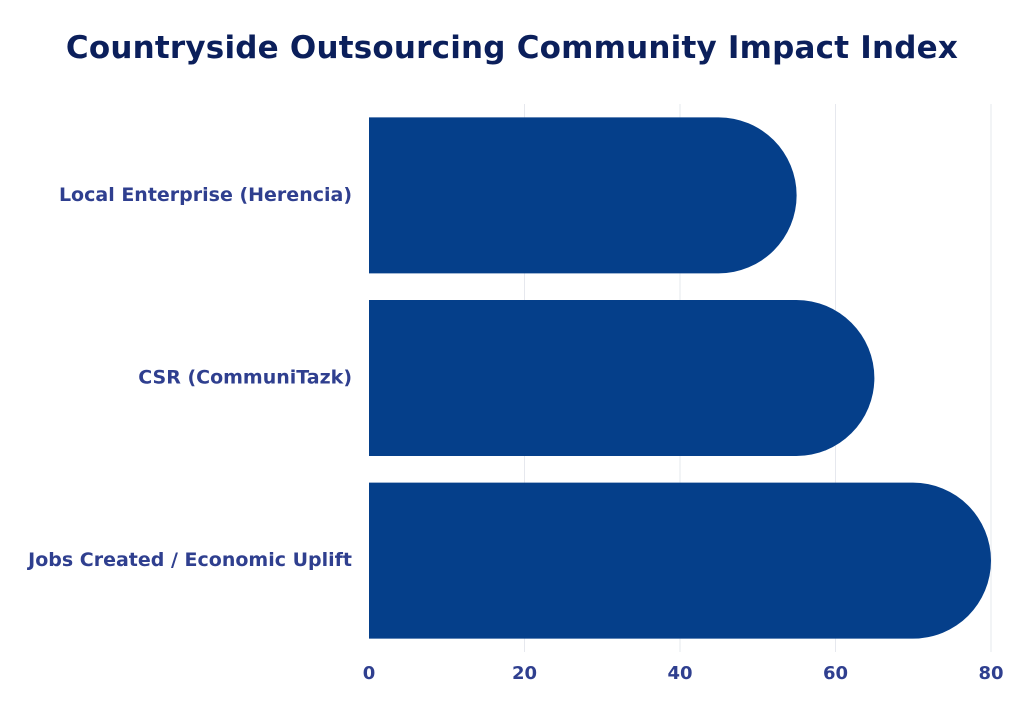 The height and width of the screenshot is (717, 1024). I want to click on x-tick-label-80: 80, so click(990, 673).